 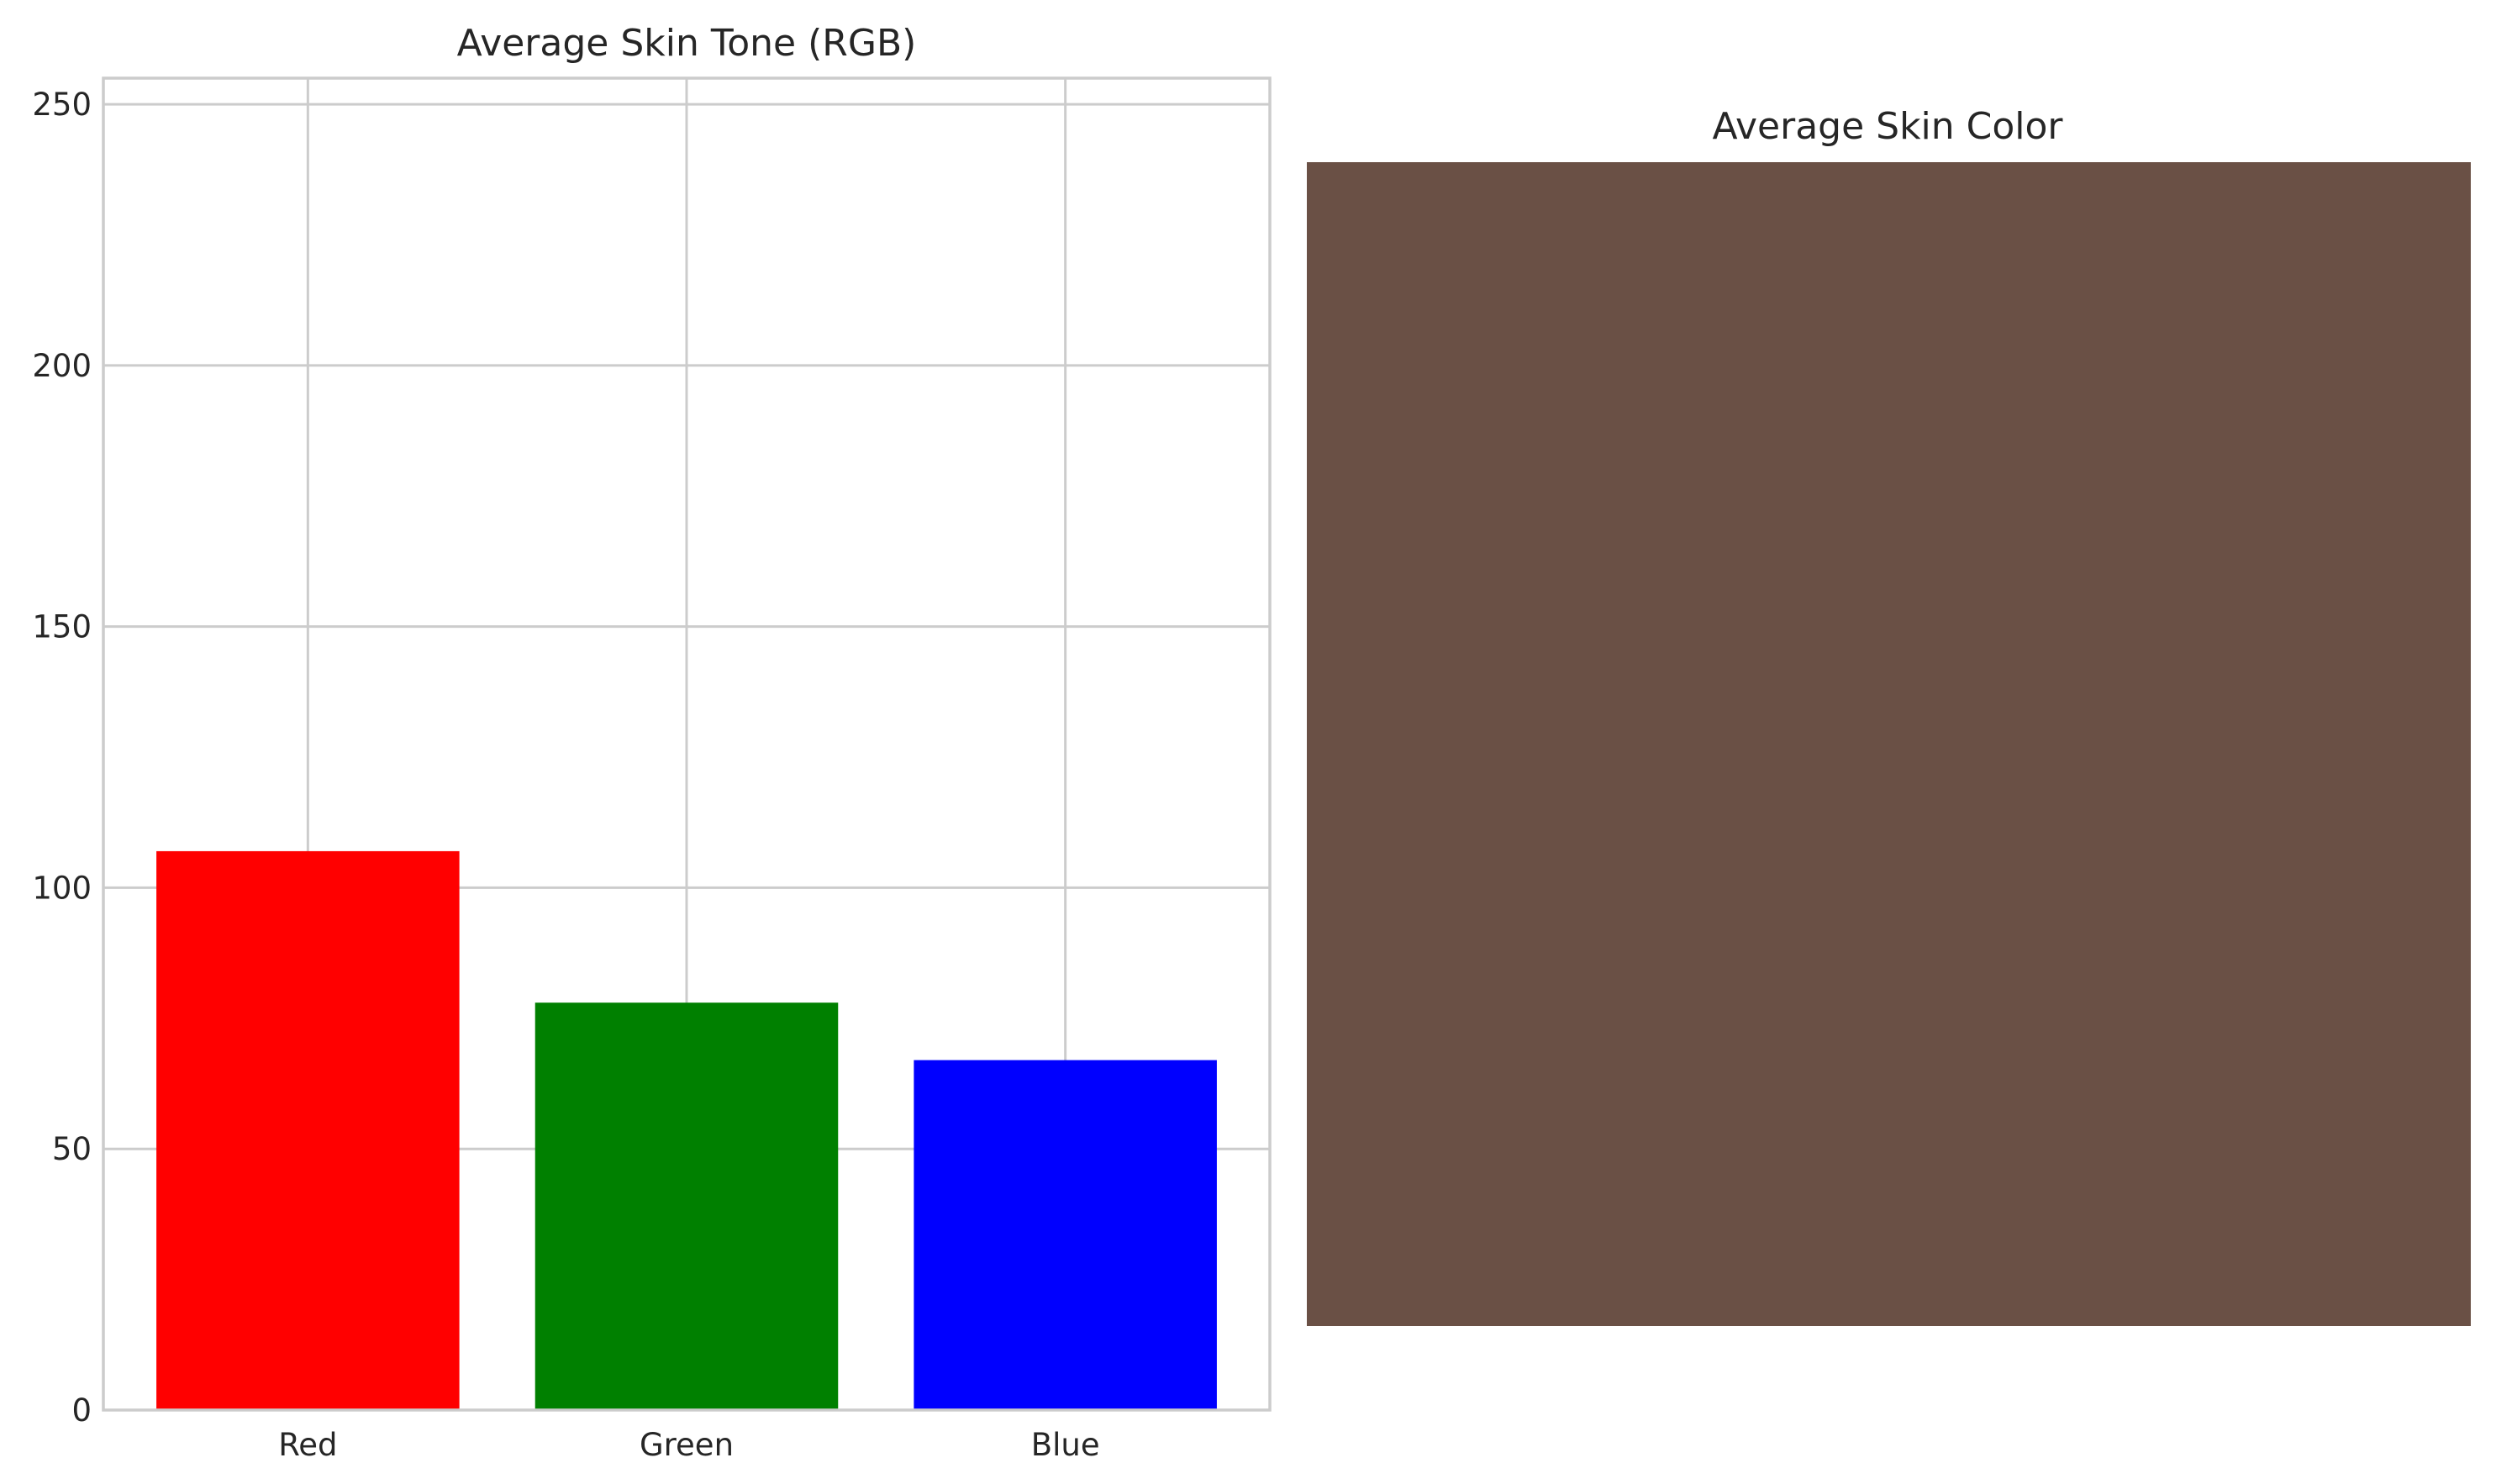 What do you see at coordinates (308, 1130) in the screenshot?
I see `bar-red` at bounding box center [308, 1130].